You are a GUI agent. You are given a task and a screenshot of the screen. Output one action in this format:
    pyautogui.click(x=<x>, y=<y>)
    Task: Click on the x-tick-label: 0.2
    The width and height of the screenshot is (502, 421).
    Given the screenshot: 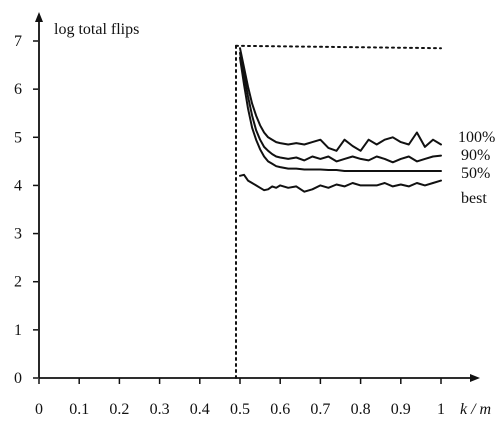 What is the action you would take?
    pyautogui.click(x=119, y=409)
    